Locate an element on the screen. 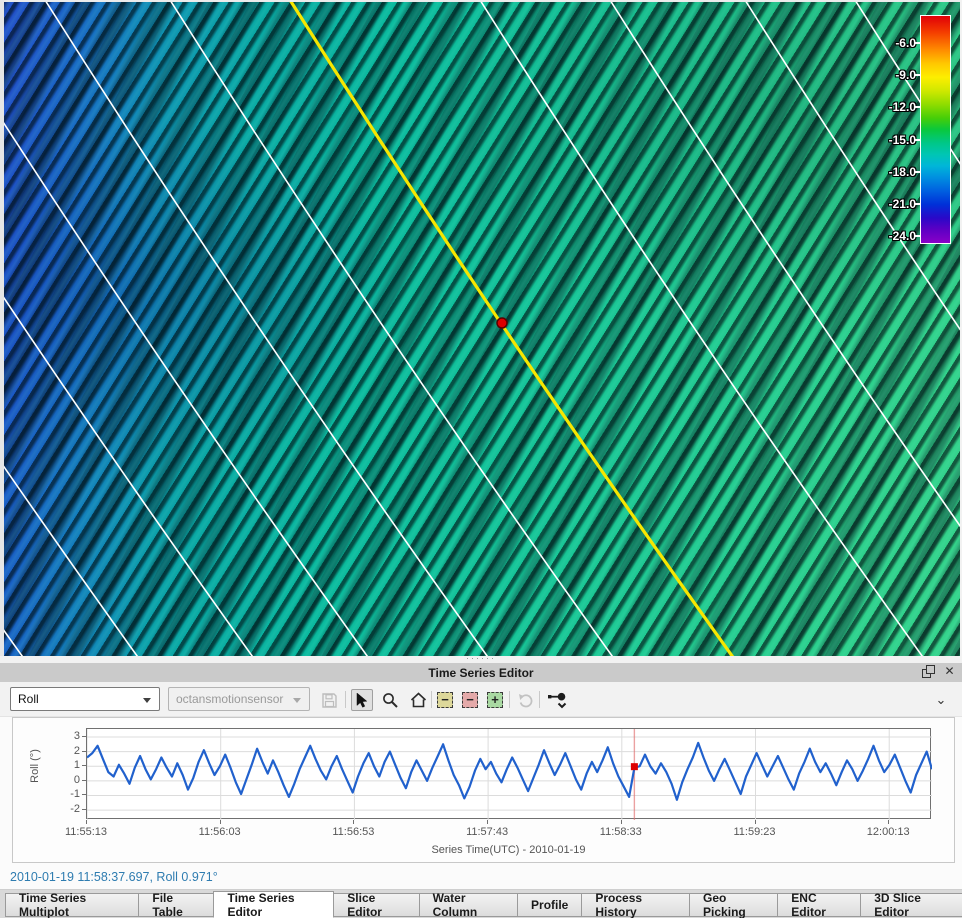 Image resolution: width=962 pixels, height=918 pixels. series-select-value: Roll is located at coordinates (28, 699).